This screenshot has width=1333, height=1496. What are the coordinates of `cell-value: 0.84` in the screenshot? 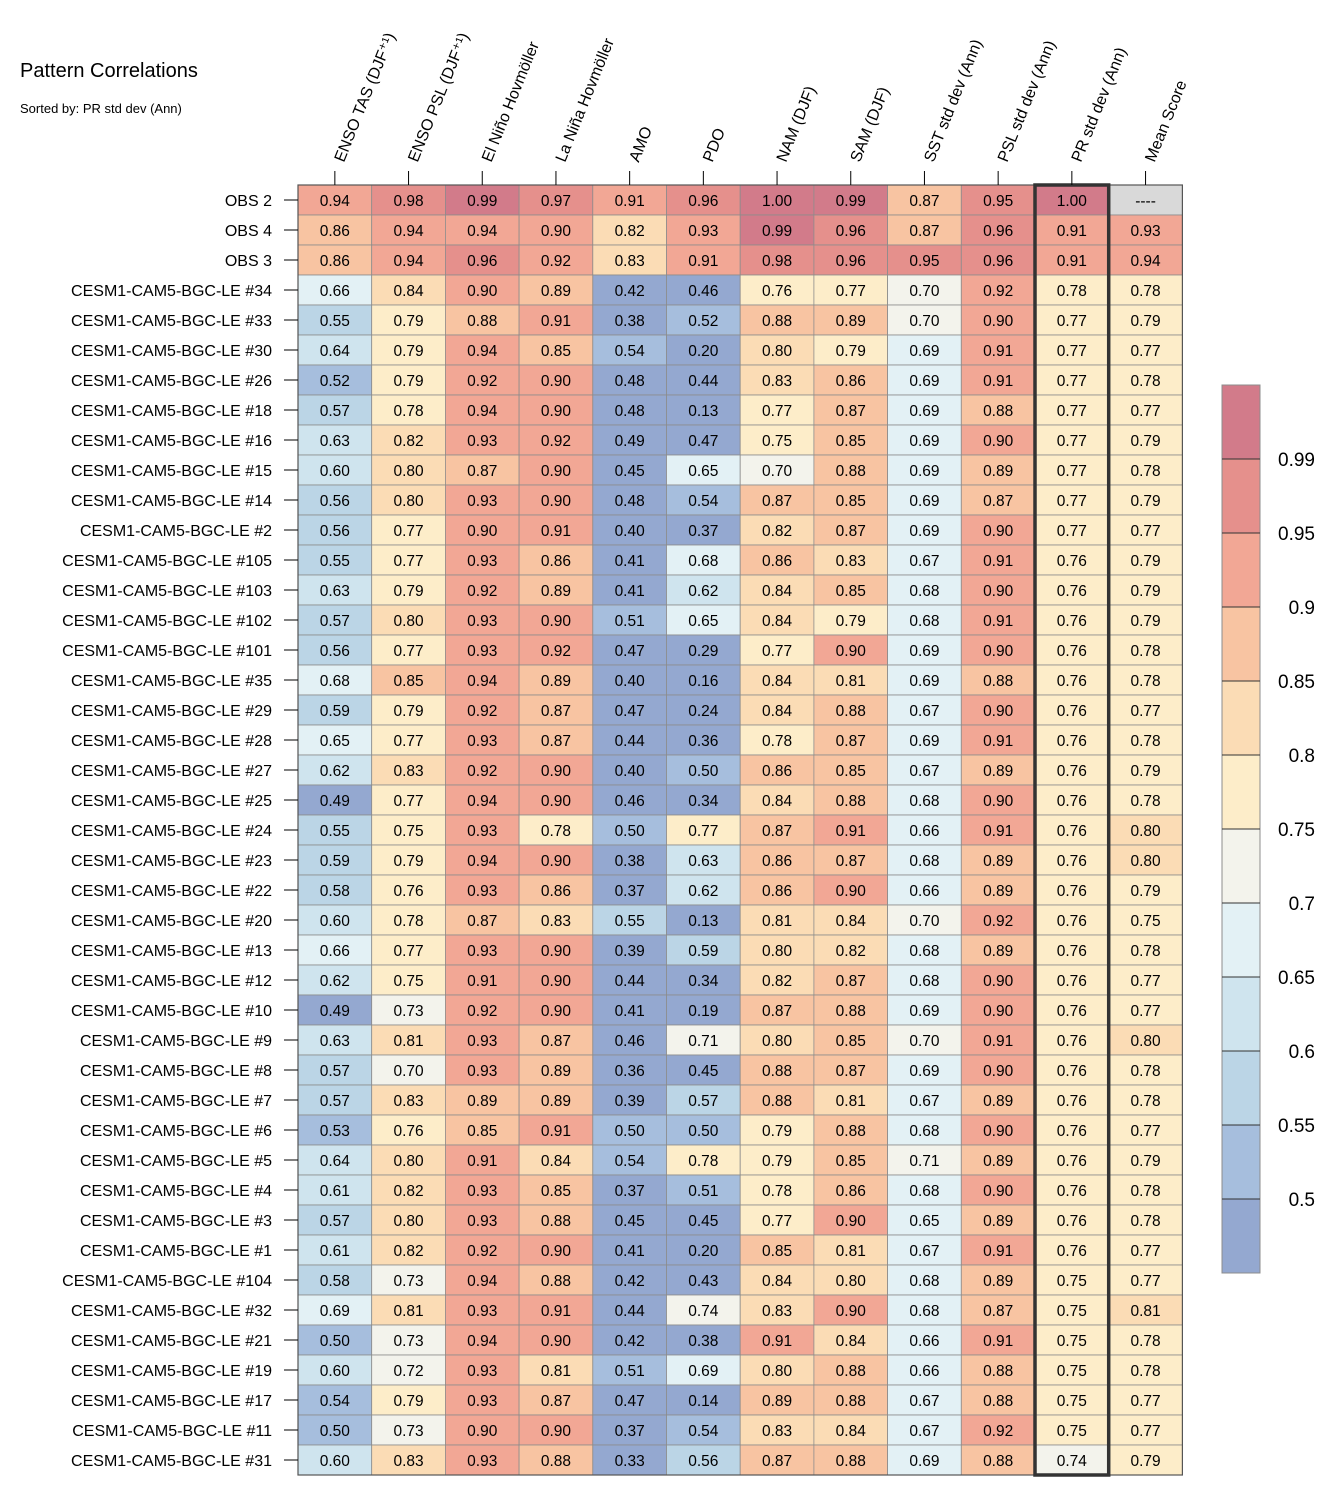 It's located at (851, 1341).